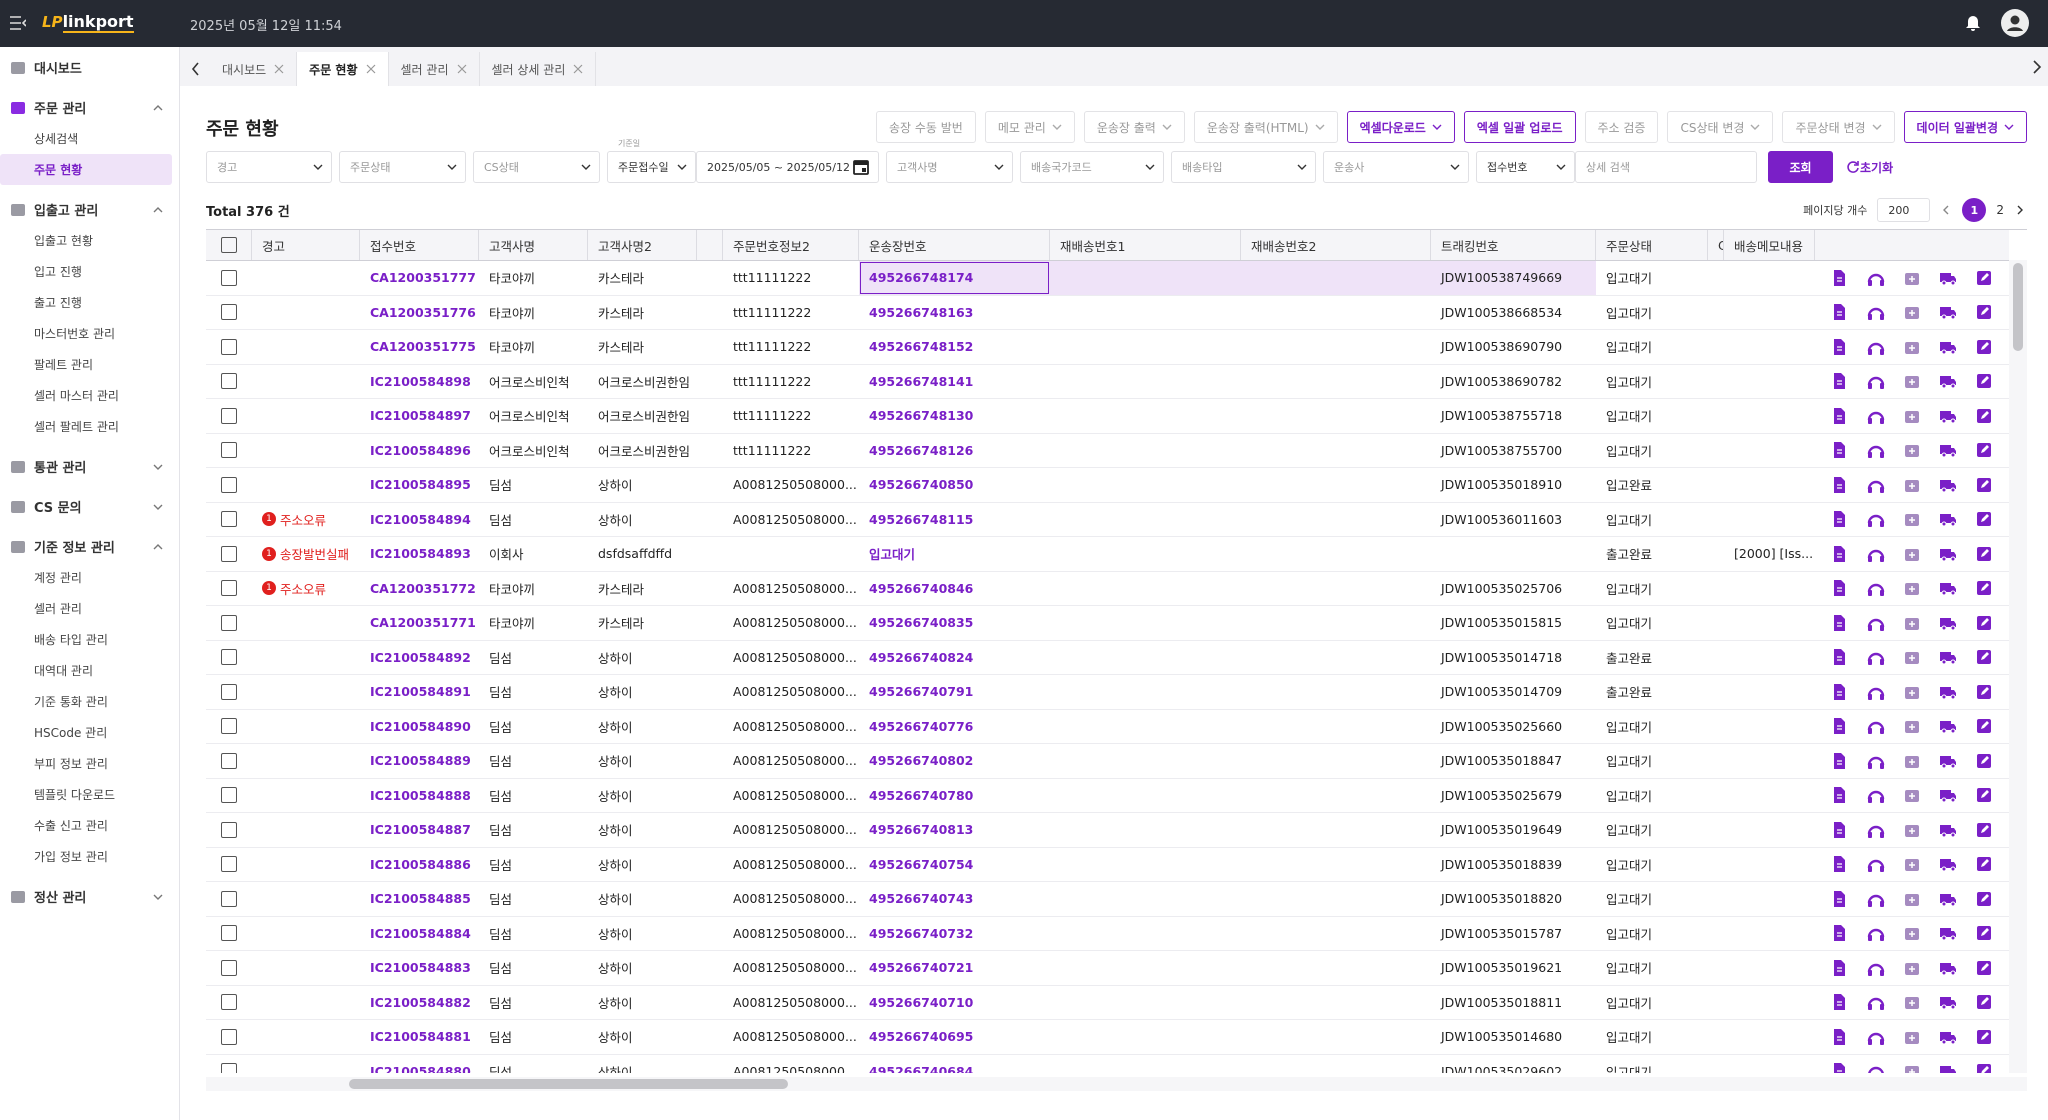 The height and width of the screenshot is (1120, 2048). Describe the element at coordinates (269, 167) in the screenshot. I see `filter-select: 경고` at that location.